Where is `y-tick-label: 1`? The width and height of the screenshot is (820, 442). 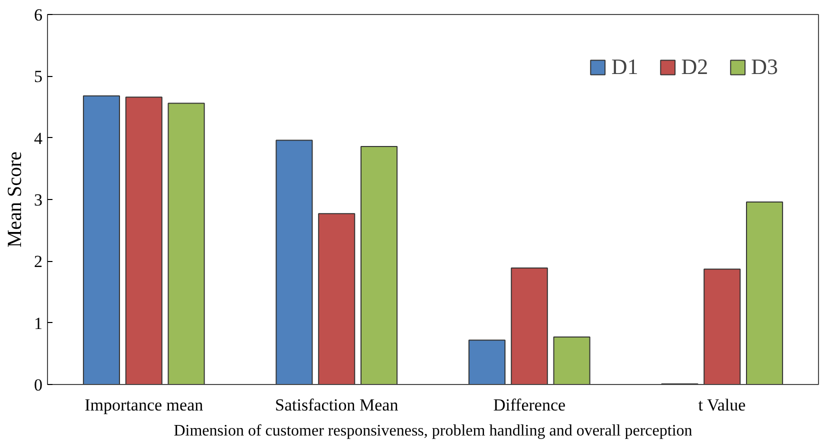 y-tick-label: 1 is located at coordinates (38, 323).